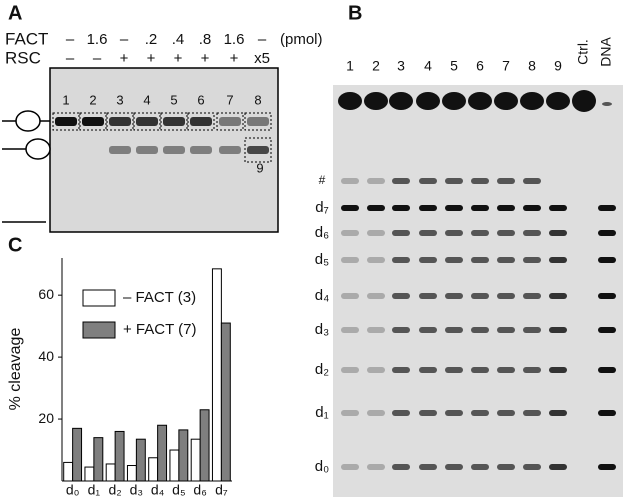 This screenshot has width=623, height=497. What do you see at coordinates (151, 39) in the screenshot?
I see `condition-label: .2` at bounding box center [151, 39].